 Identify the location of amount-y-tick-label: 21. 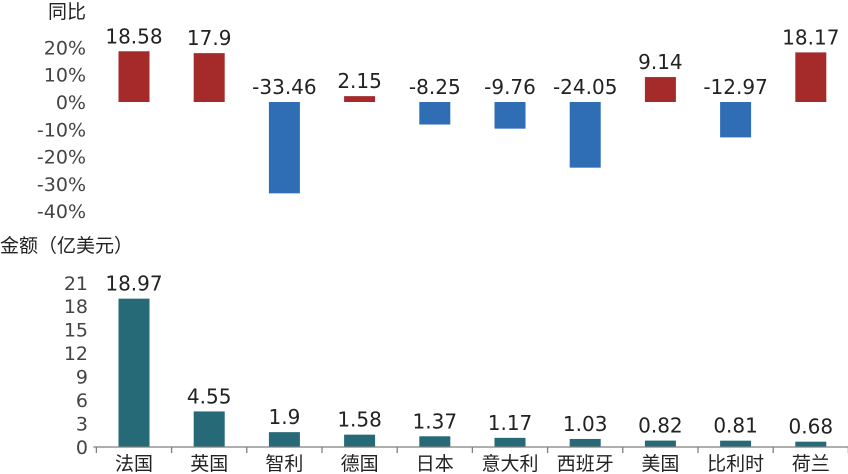
(76, 284).